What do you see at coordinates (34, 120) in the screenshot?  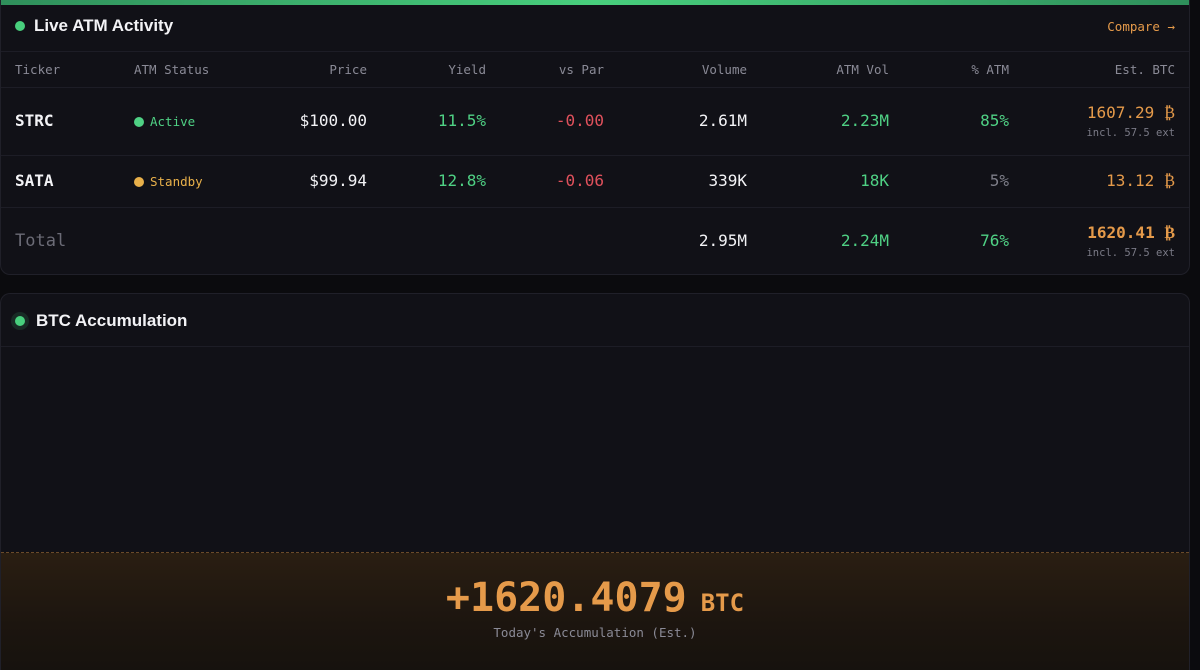 I see `ticker: STRC` at bounding box center [34, 120].